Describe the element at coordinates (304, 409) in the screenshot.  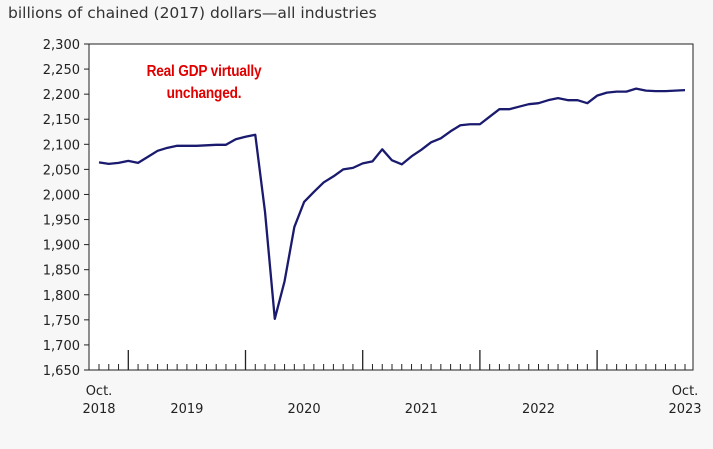
I see `x-tick-label-year: 2020` at that location.